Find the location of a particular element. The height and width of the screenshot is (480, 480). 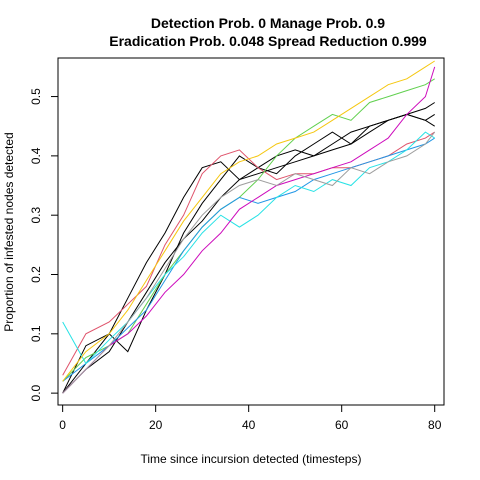

x-tick-label: 0 is located at coordinates (62, 425).